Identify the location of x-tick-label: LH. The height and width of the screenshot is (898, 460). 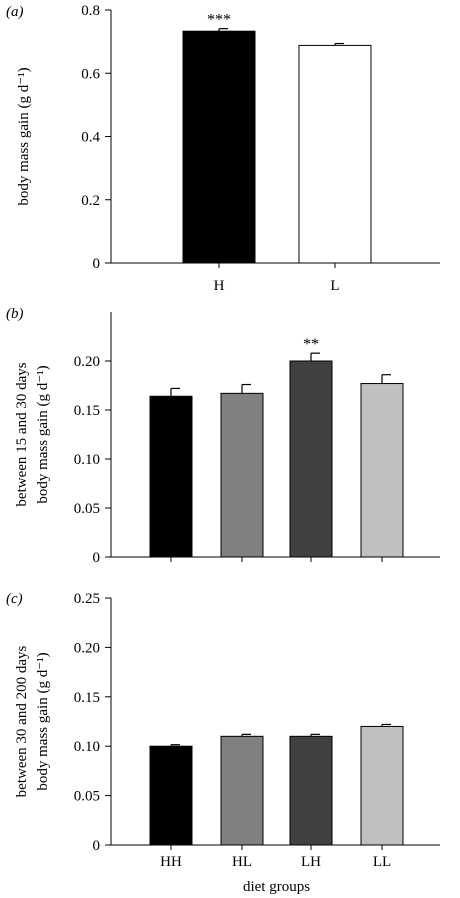
(311, 862).